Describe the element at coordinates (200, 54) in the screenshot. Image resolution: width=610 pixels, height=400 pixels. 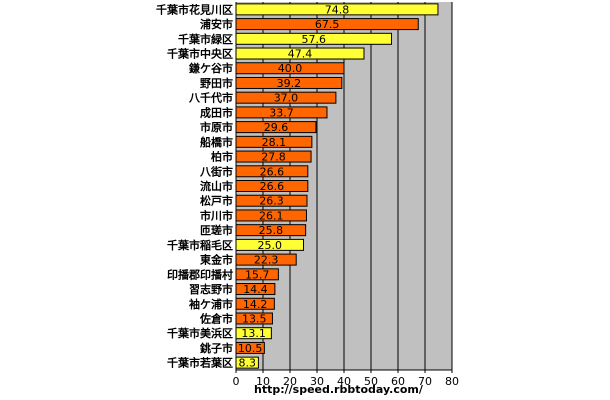
I see `category-label: 千葉市中央区` at that location.